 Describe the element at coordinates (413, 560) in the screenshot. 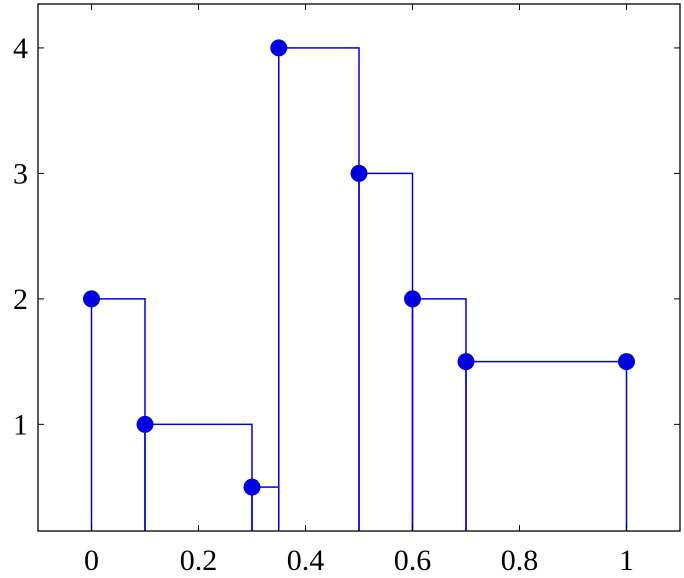

I see `x-tick-label: 0.6` at that location.